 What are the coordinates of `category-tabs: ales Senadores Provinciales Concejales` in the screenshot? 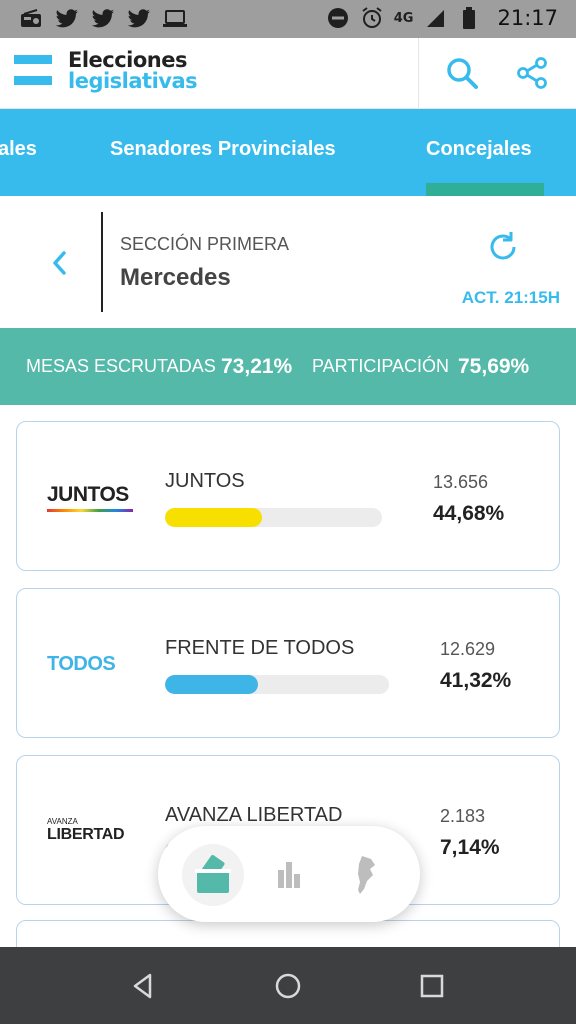 It's located at (288, 152).